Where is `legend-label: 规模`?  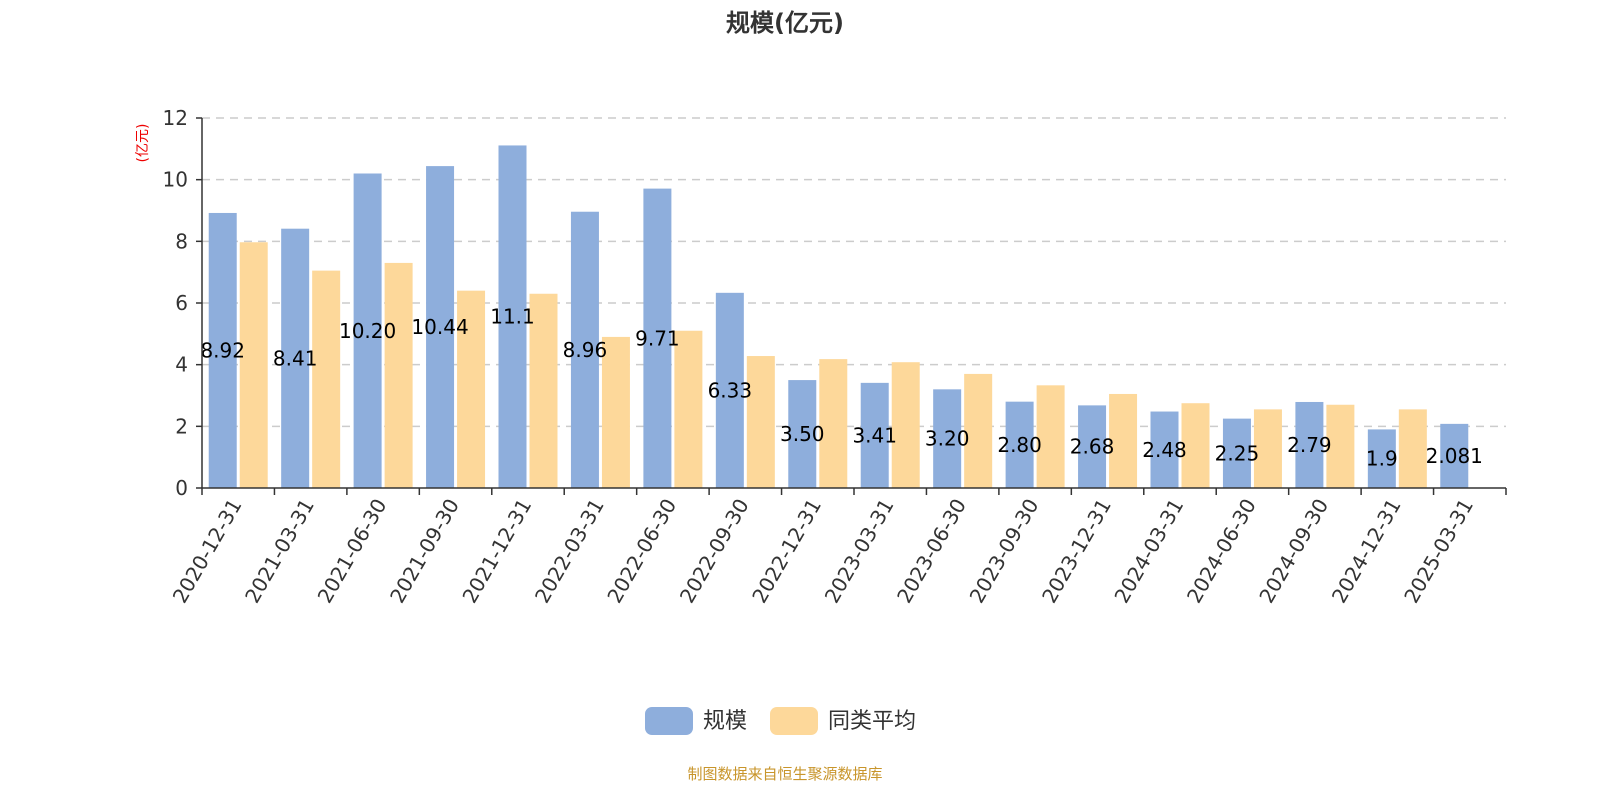
legend-label: 规模 is located at coordinates (725, 721).